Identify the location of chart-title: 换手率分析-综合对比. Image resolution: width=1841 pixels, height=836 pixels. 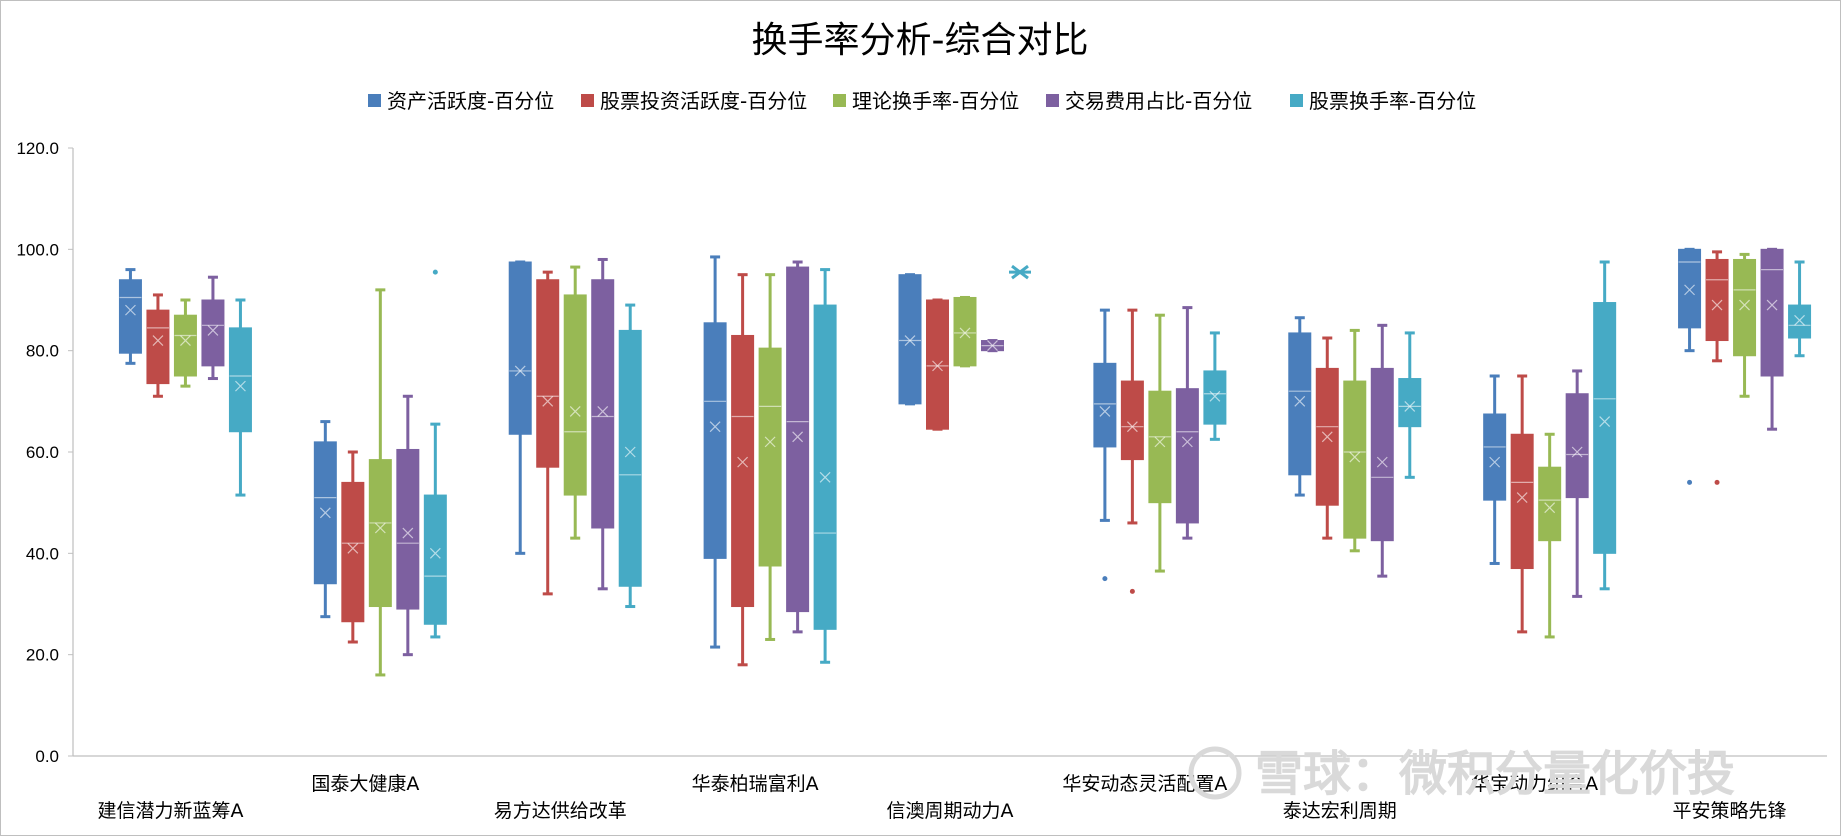
(920, 40).